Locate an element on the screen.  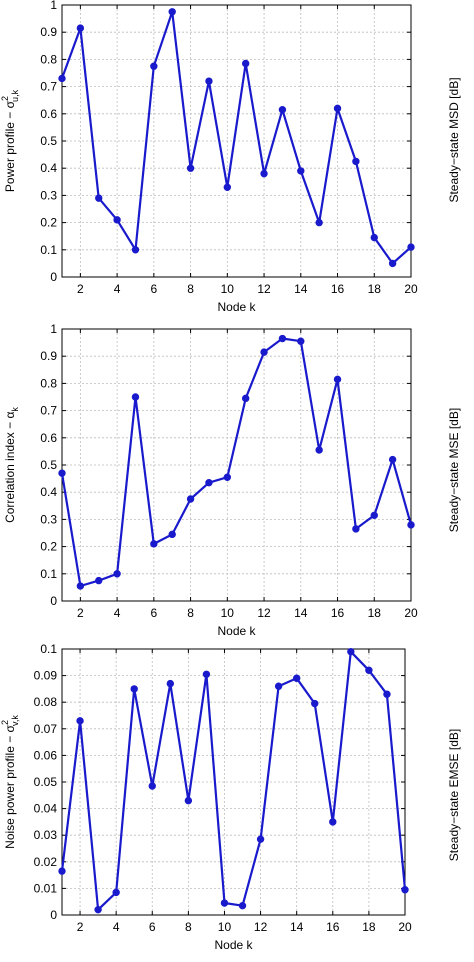
side-label-emse: Steady−state EMSE [dB] is located at coordinates (454, 795).